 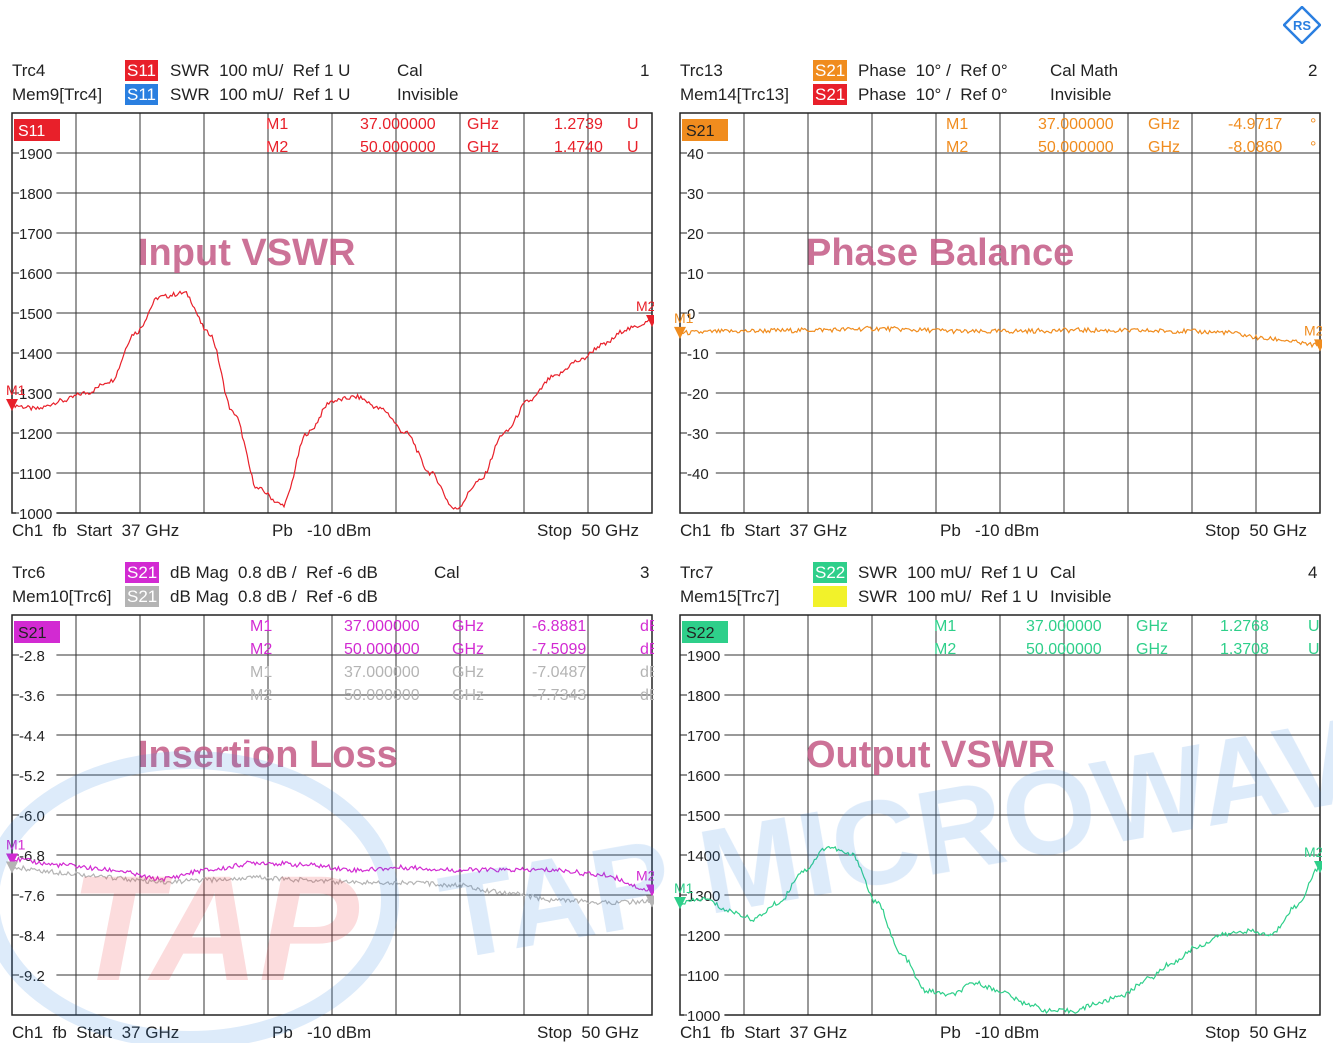 What do you see at coordinates (141, 94) in the screenshot?
I see `trace2-tag: S11` at bounding box center [141, 94].